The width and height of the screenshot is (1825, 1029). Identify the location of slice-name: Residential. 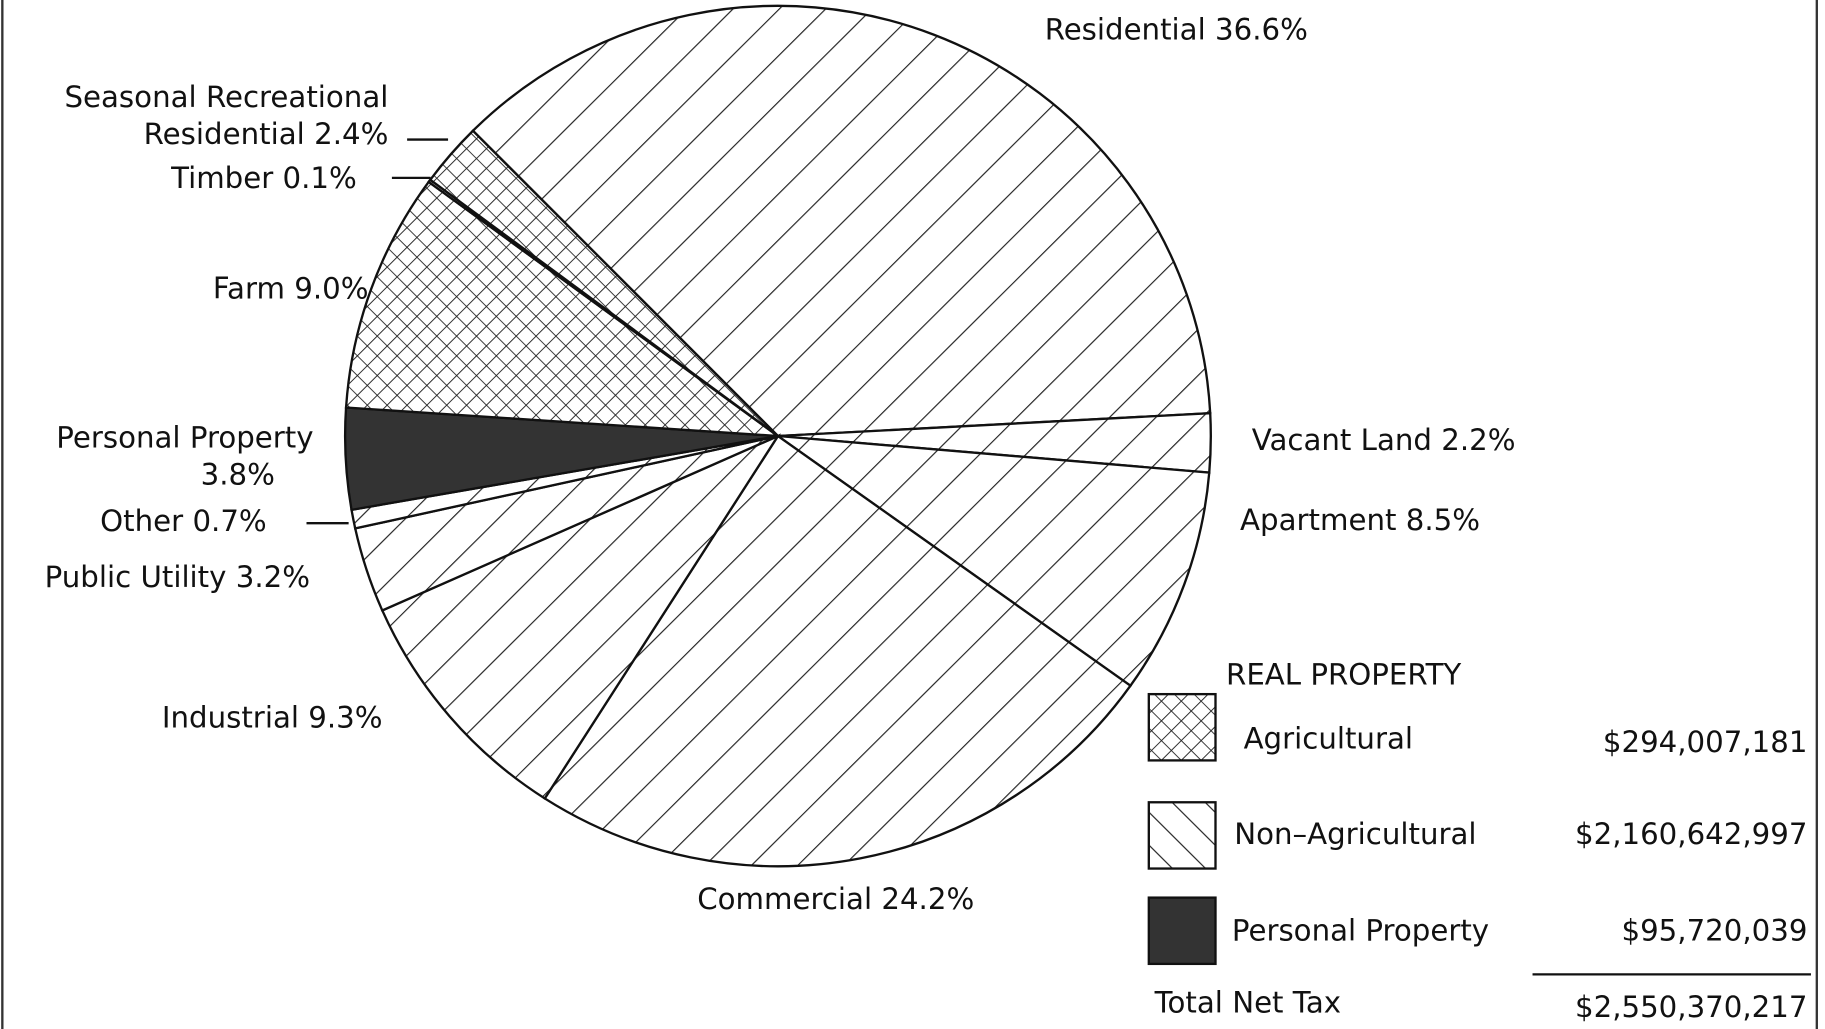
(1125, 29).